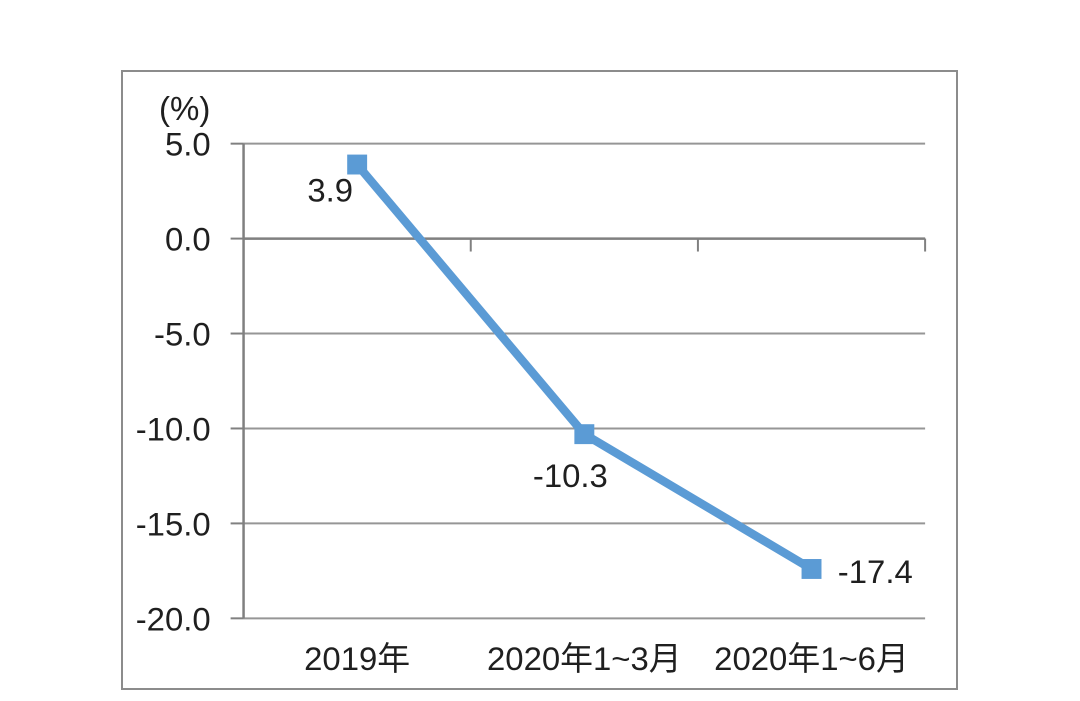 This screenshot has width=1080, height=701. I want to click on x-tick-label: 2020年1~3月, so click(584, 658).